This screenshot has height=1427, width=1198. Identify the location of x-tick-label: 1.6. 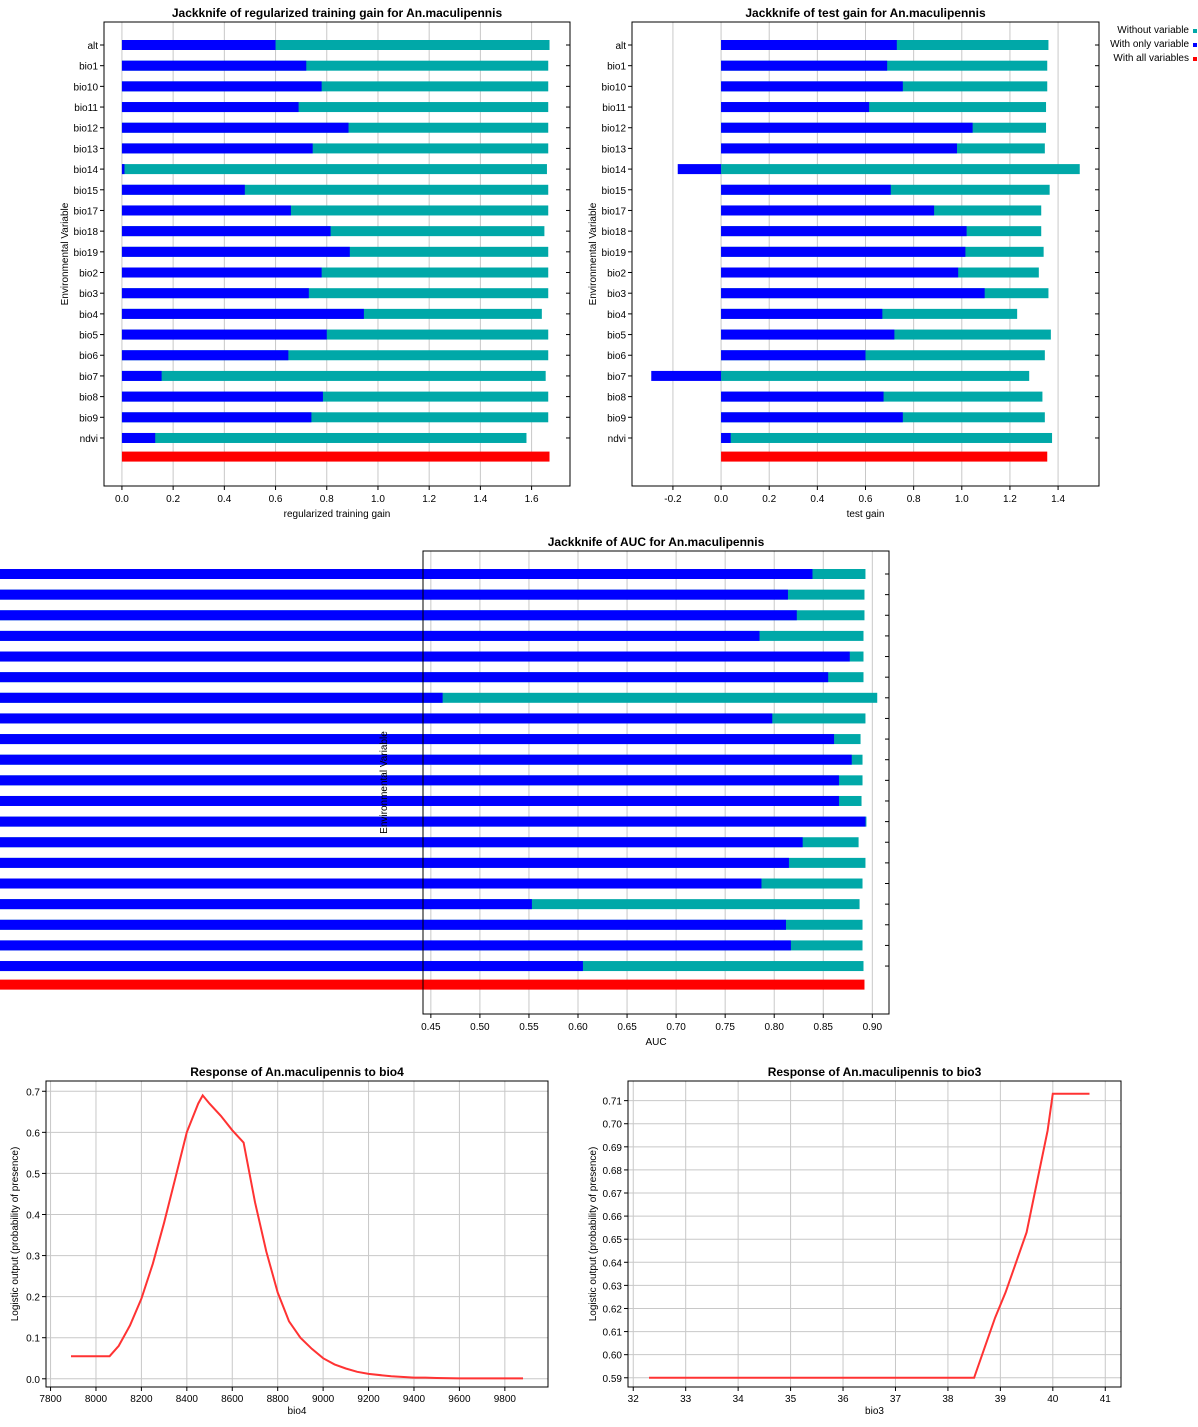
(532, 499).